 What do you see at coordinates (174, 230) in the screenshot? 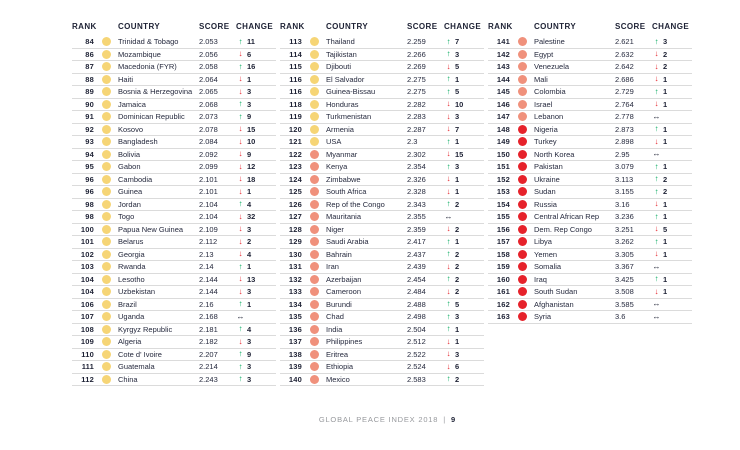
I see `table-row: 100 Papua New Guinea 2.109 ↓ 3` at bounding box center [174, 230].